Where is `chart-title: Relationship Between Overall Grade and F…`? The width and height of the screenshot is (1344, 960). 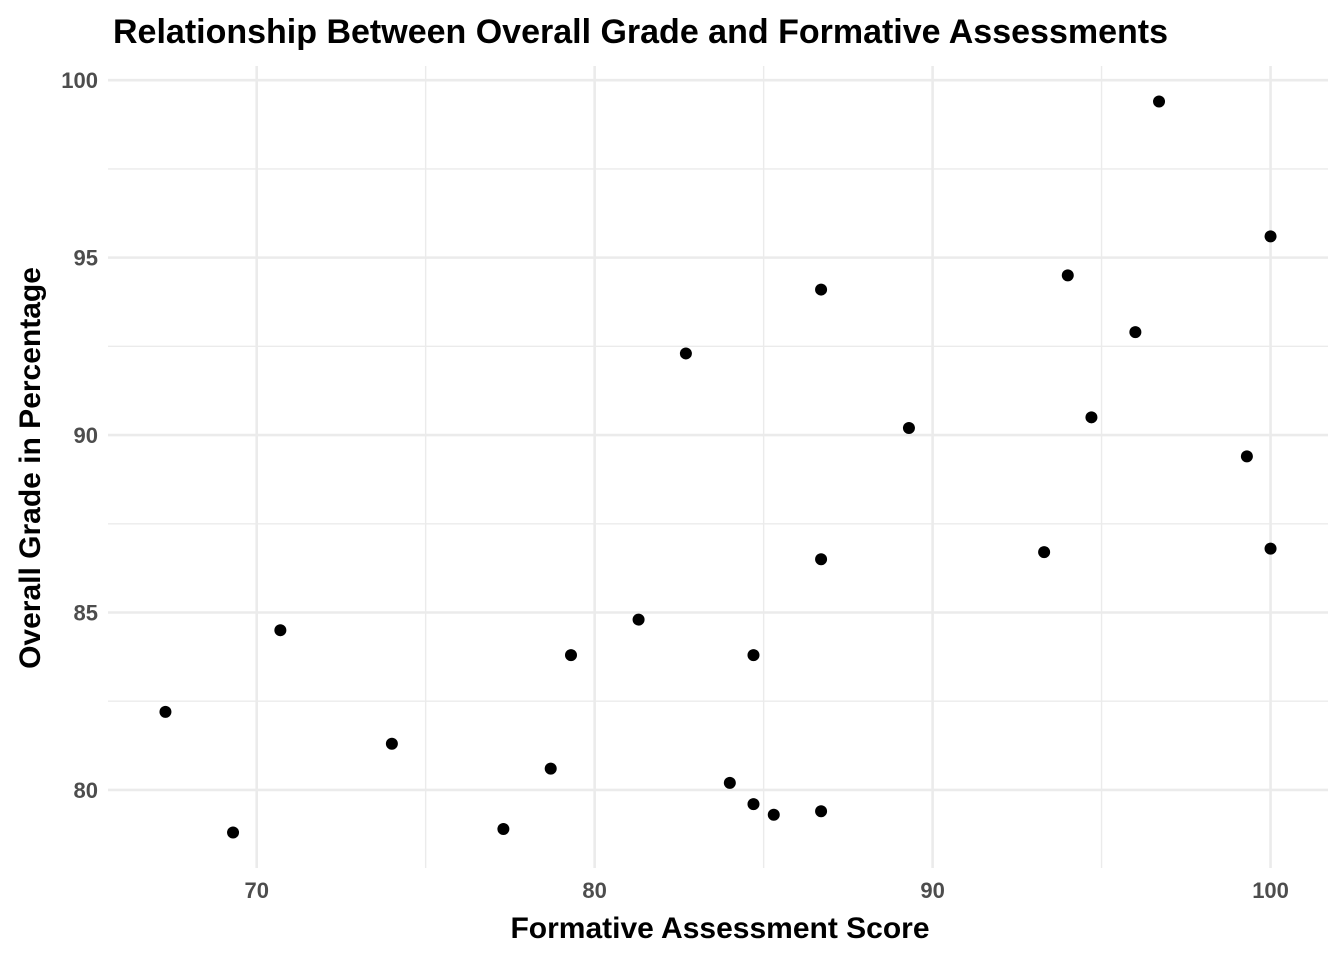
chart-title: Relationship Between Overall Grade and F… is located at coordinates (640, 32).